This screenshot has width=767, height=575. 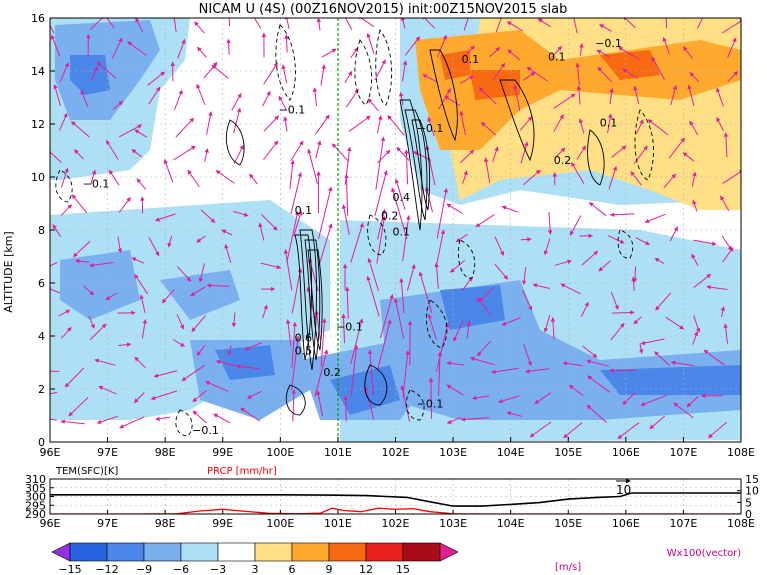 I want to click on contour-label: −0.1, so click(x=205, y=430).